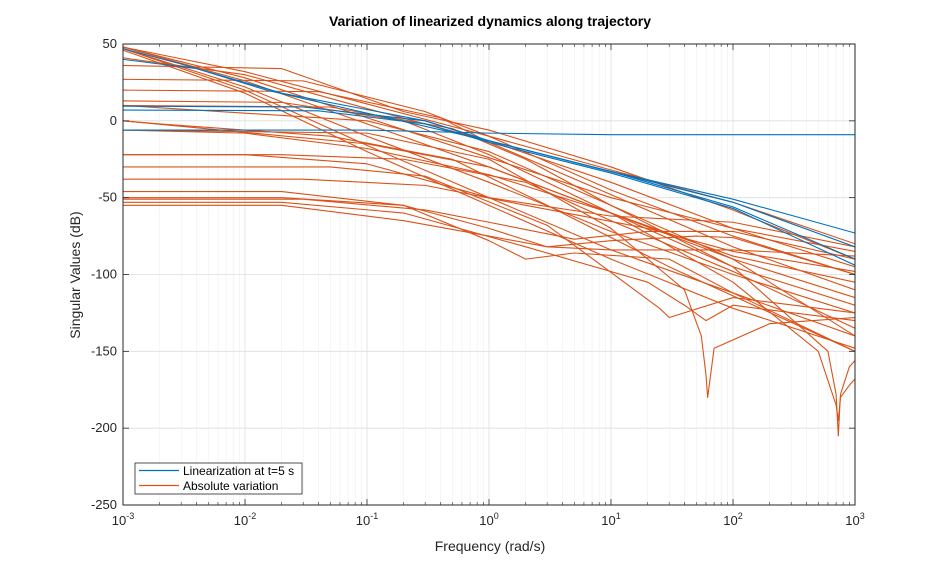  I want to click on x-axis-label: Frequency (rad/s), so click(490, 546).